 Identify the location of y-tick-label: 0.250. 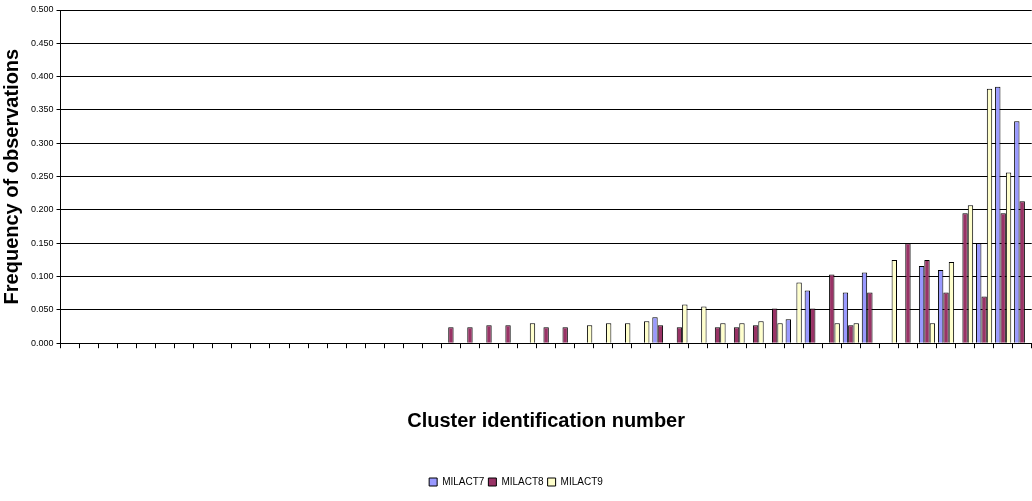
(42, 176).